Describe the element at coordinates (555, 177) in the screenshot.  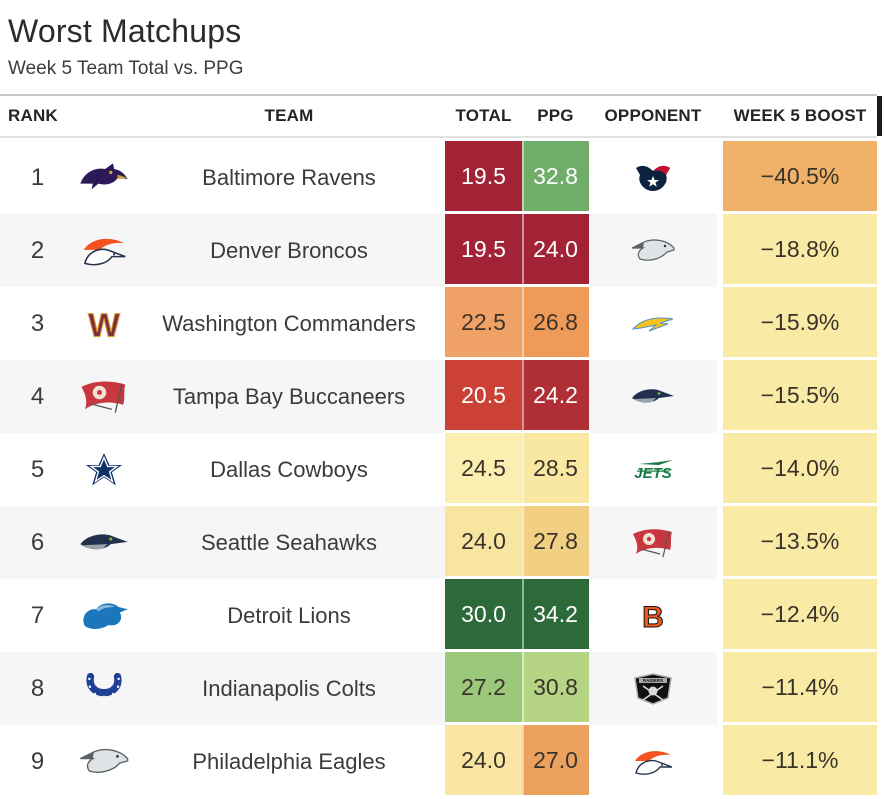
I see `ppg-cell: 32.8` at that location.